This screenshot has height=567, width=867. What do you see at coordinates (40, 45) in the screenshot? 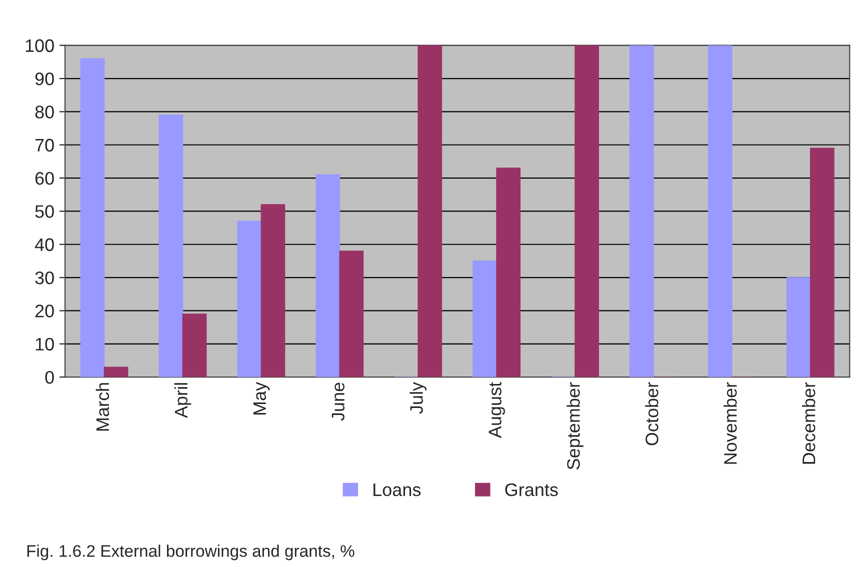
I see `y-tick-label: 100` at bounding box center [40, 45].